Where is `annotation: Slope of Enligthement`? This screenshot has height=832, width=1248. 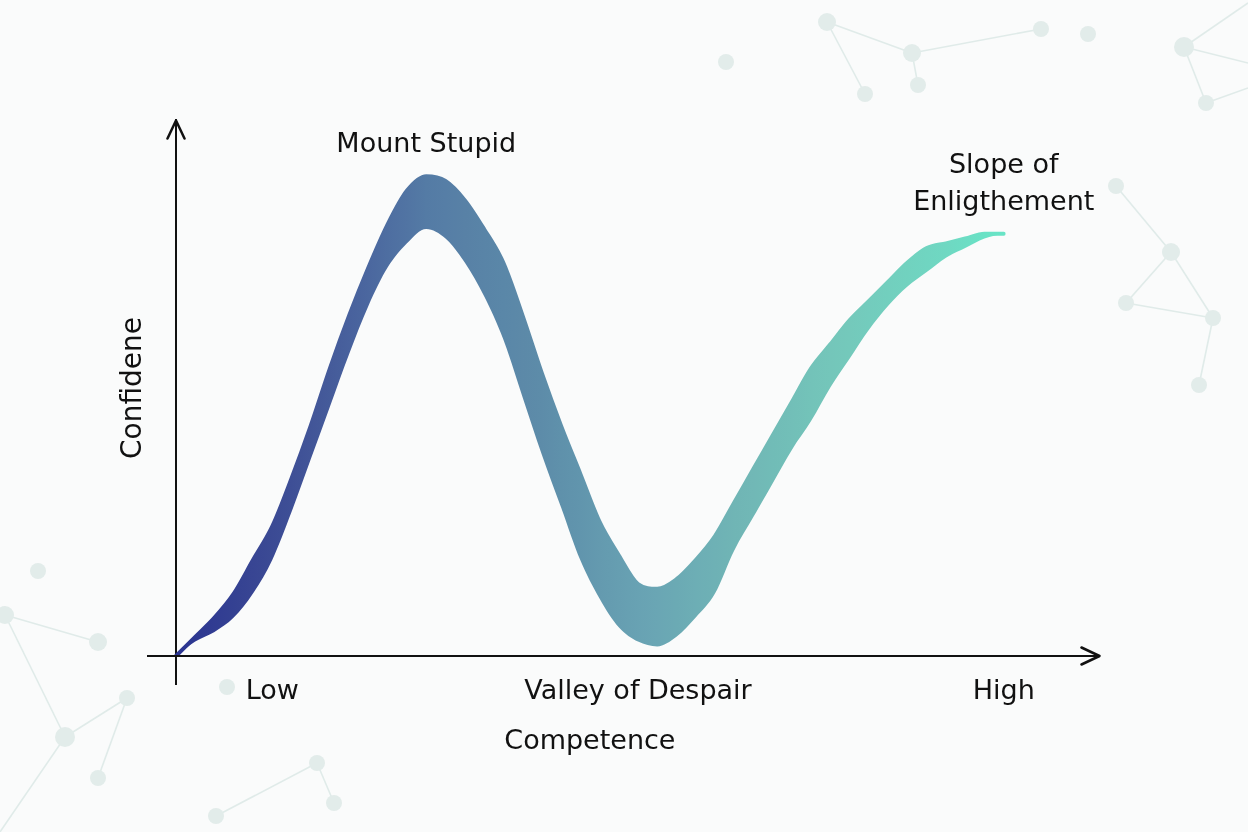 annotation: Slope of Enligthement is located at coordinates (1004, 181).